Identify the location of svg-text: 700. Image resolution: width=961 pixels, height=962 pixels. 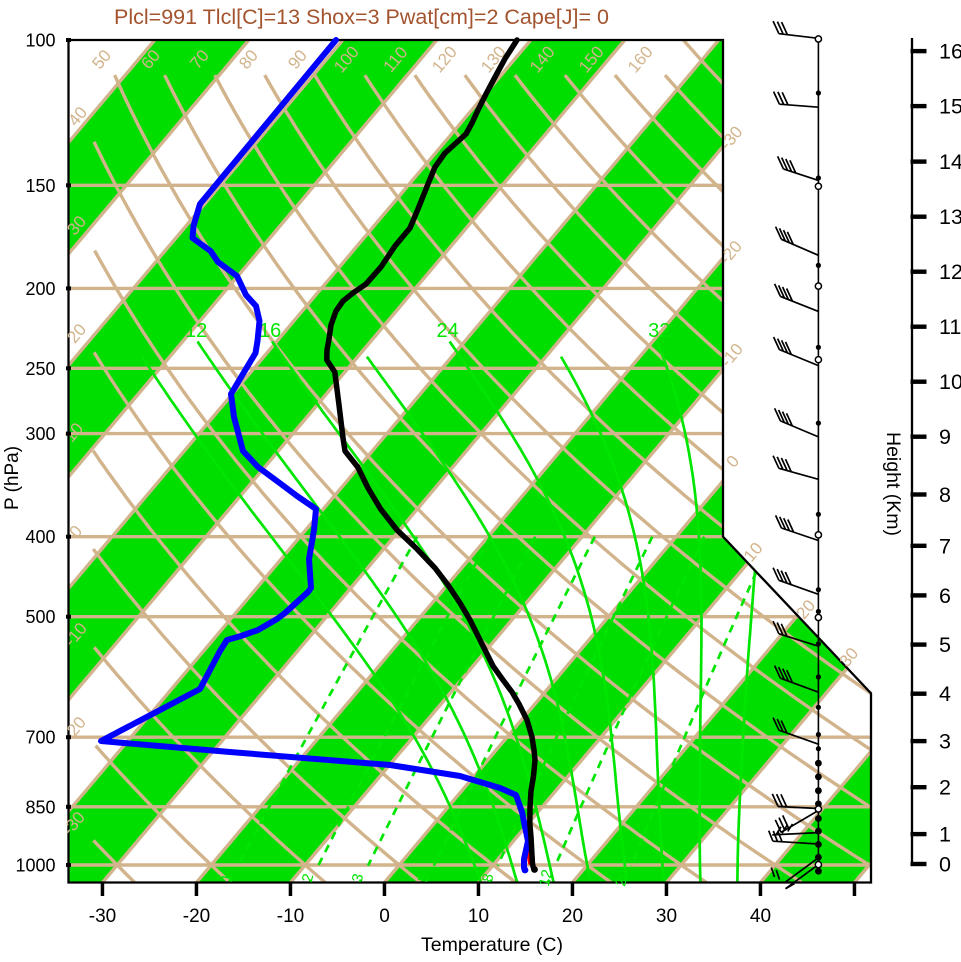
(40, 738).